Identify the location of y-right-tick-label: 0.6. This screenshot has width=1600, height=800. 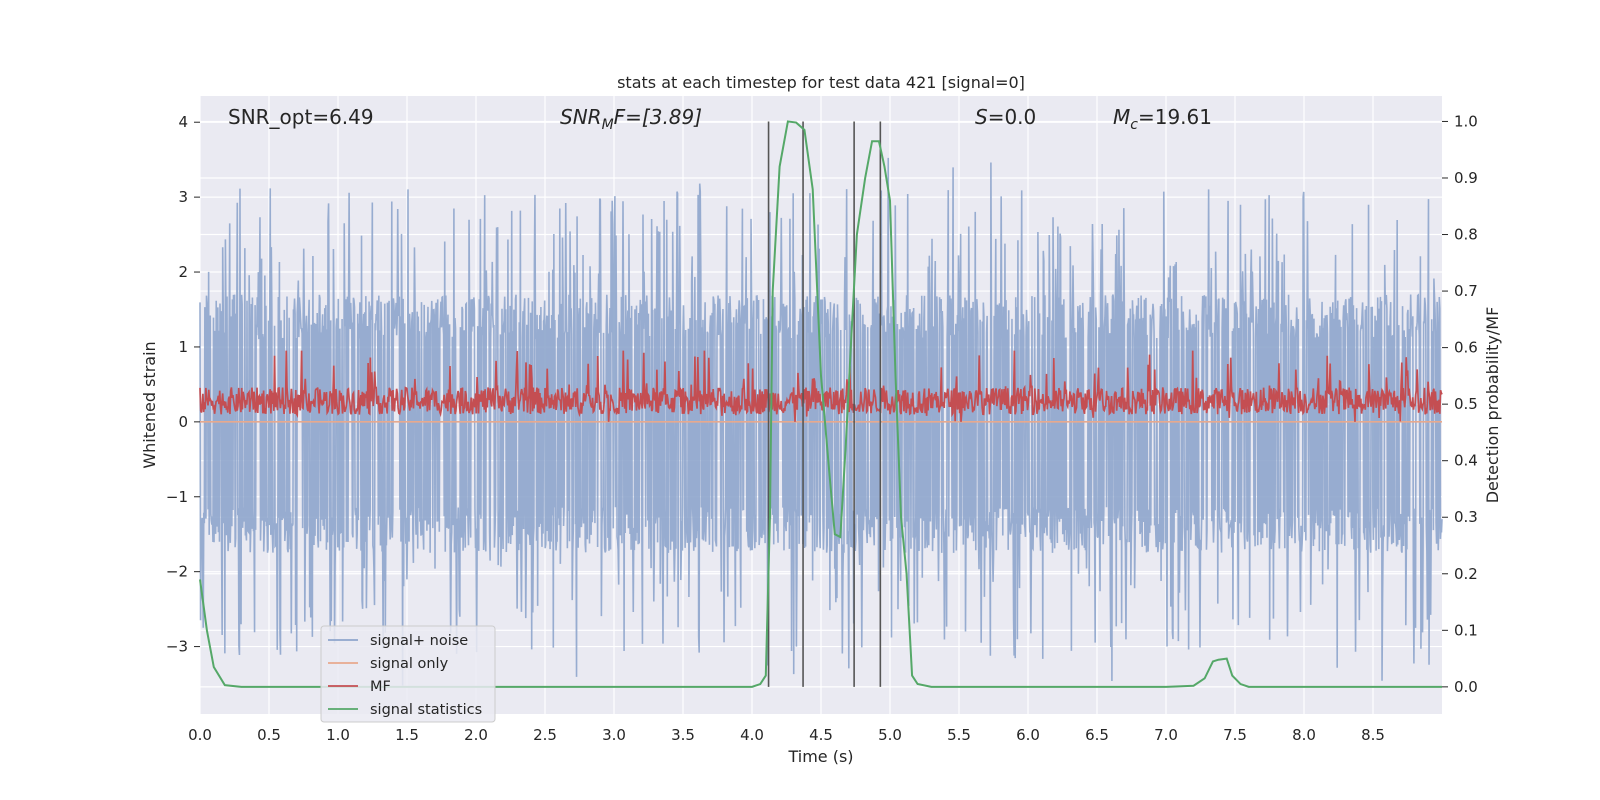
(1466, 348).